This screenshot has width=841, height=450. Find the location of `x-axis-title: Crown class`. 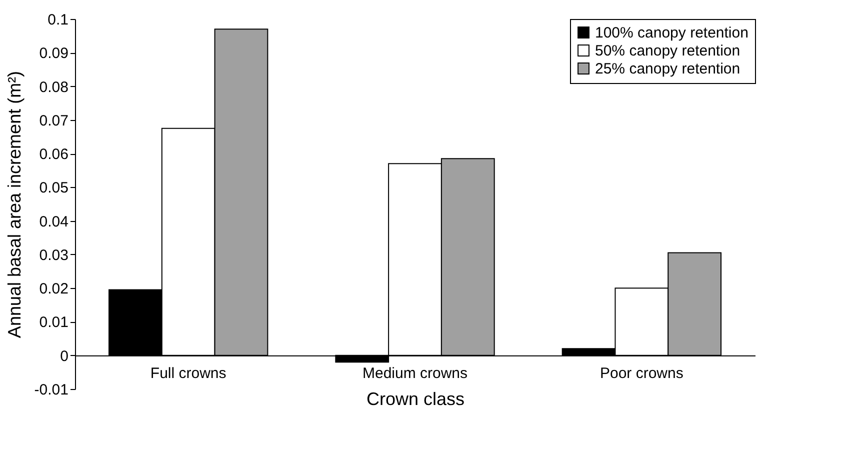

x-axis-title: Crown class is located at coordinates (415, 398).